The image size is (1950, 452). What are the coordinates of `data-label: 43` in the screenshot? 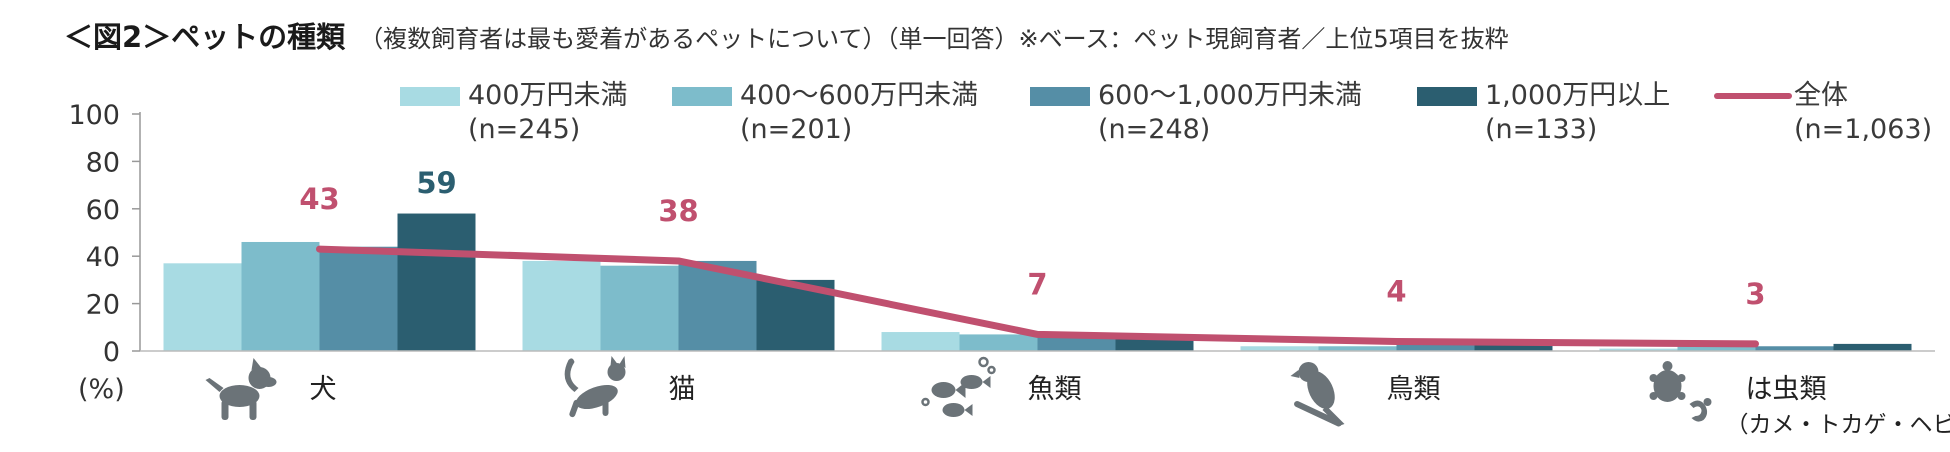 It's located at (319, 199).